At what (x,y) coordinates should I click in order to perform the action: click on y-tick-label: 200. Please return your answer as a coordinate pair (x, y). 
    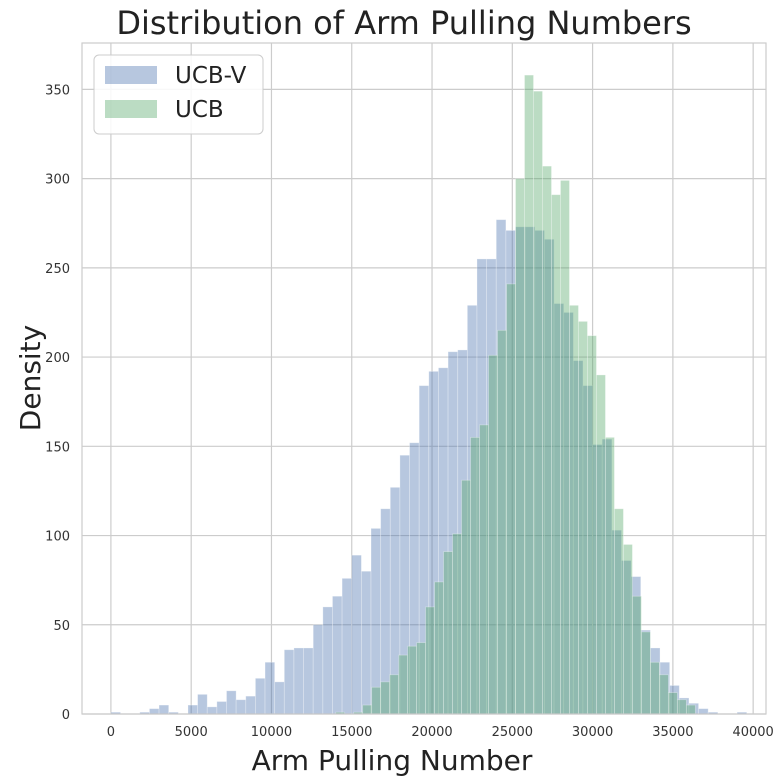
    Looking at the image, I should click on (57, 358).